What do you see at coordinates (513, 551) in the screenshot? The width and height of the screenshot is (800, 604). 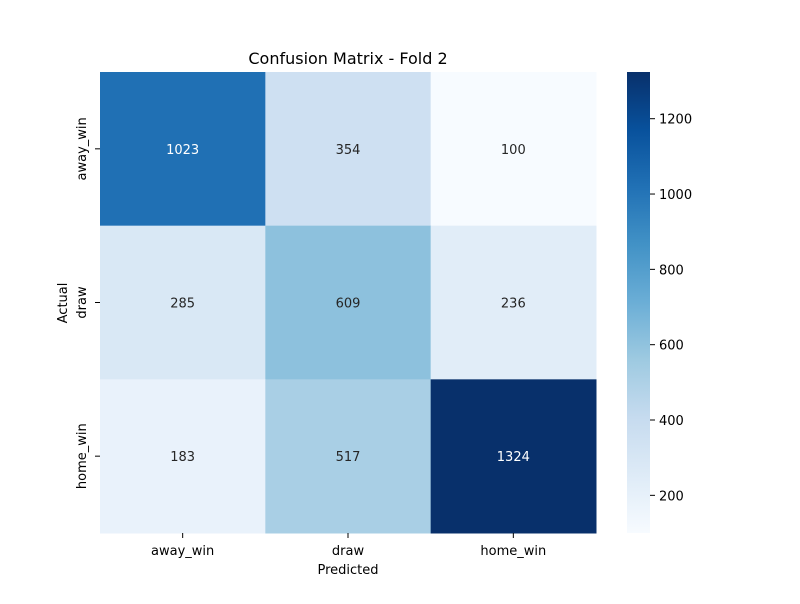 I see `x-tick-label: home_win` at bounding box center [513, 551].